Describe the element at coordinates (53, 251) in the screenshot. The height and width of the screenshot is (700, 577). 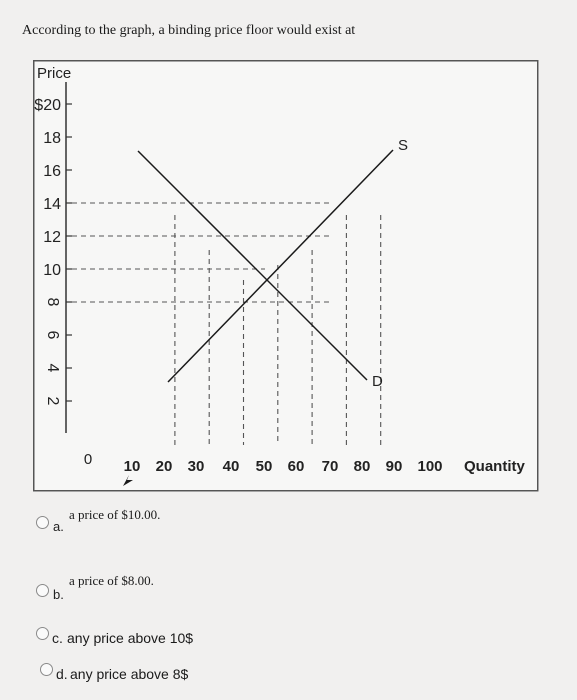
I see `y-axis-ticks: $20 18 16 14 12 10 8 6 4 2` at that location.